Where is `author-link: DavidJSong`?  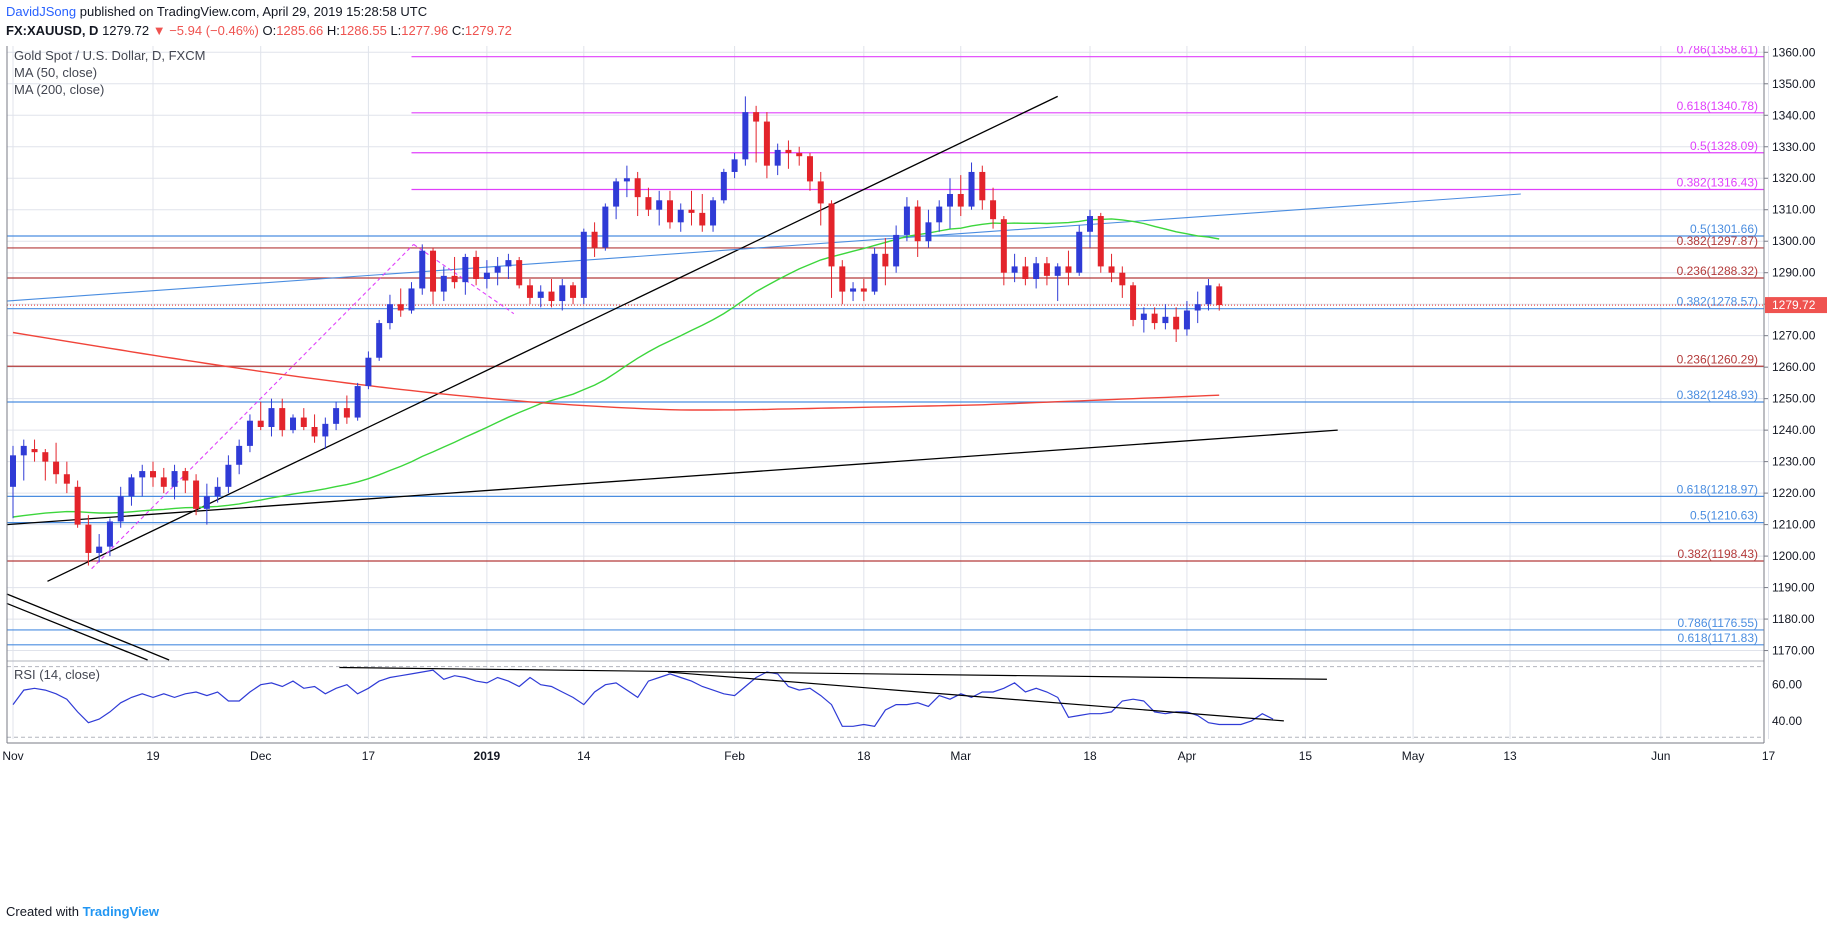 author-link: DavidJSong is located at coordinates (41, 11).